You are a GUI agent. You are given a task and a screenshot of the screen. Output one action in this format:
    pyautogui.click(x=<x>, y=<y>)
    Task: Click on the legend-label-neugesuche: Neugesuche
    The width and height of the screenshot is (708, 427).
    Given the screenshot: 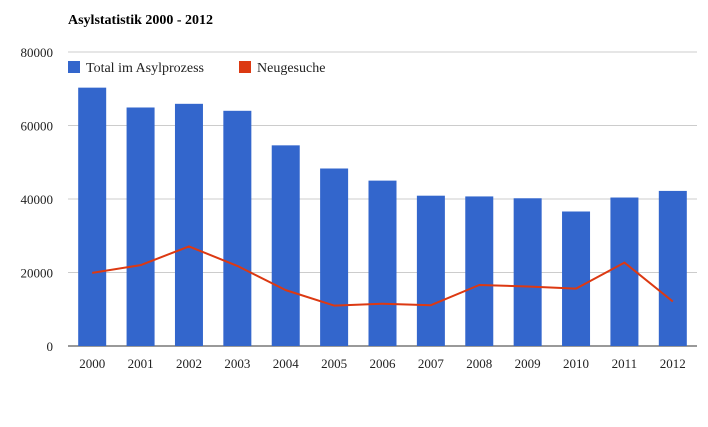 What is the action you would take?
    pyautogui.click(x=291, y=68)
    